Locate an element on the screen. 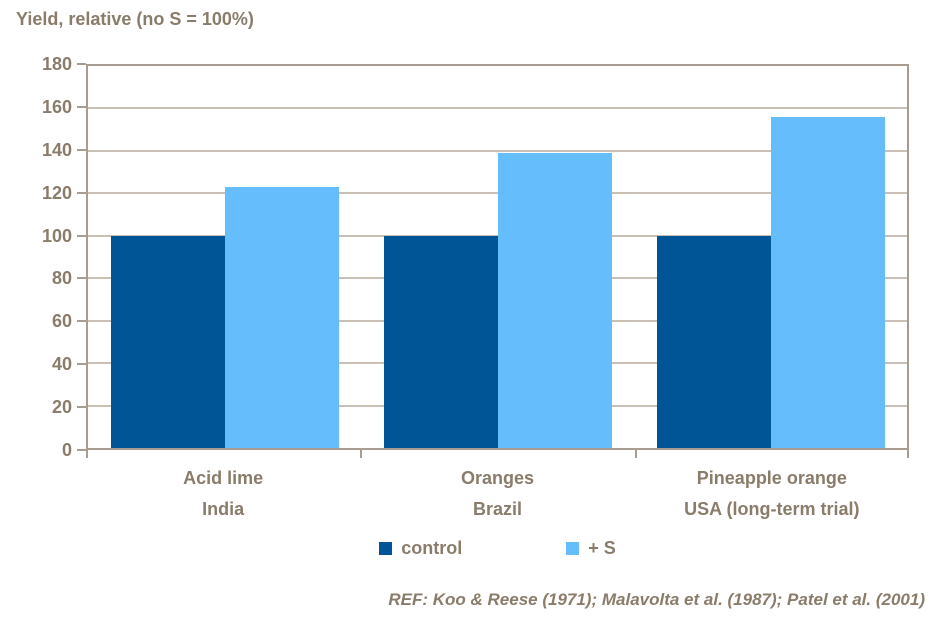 This screenshot has width=938, height=627. y-tick-label: 20 is located at coordinates (61, 407).